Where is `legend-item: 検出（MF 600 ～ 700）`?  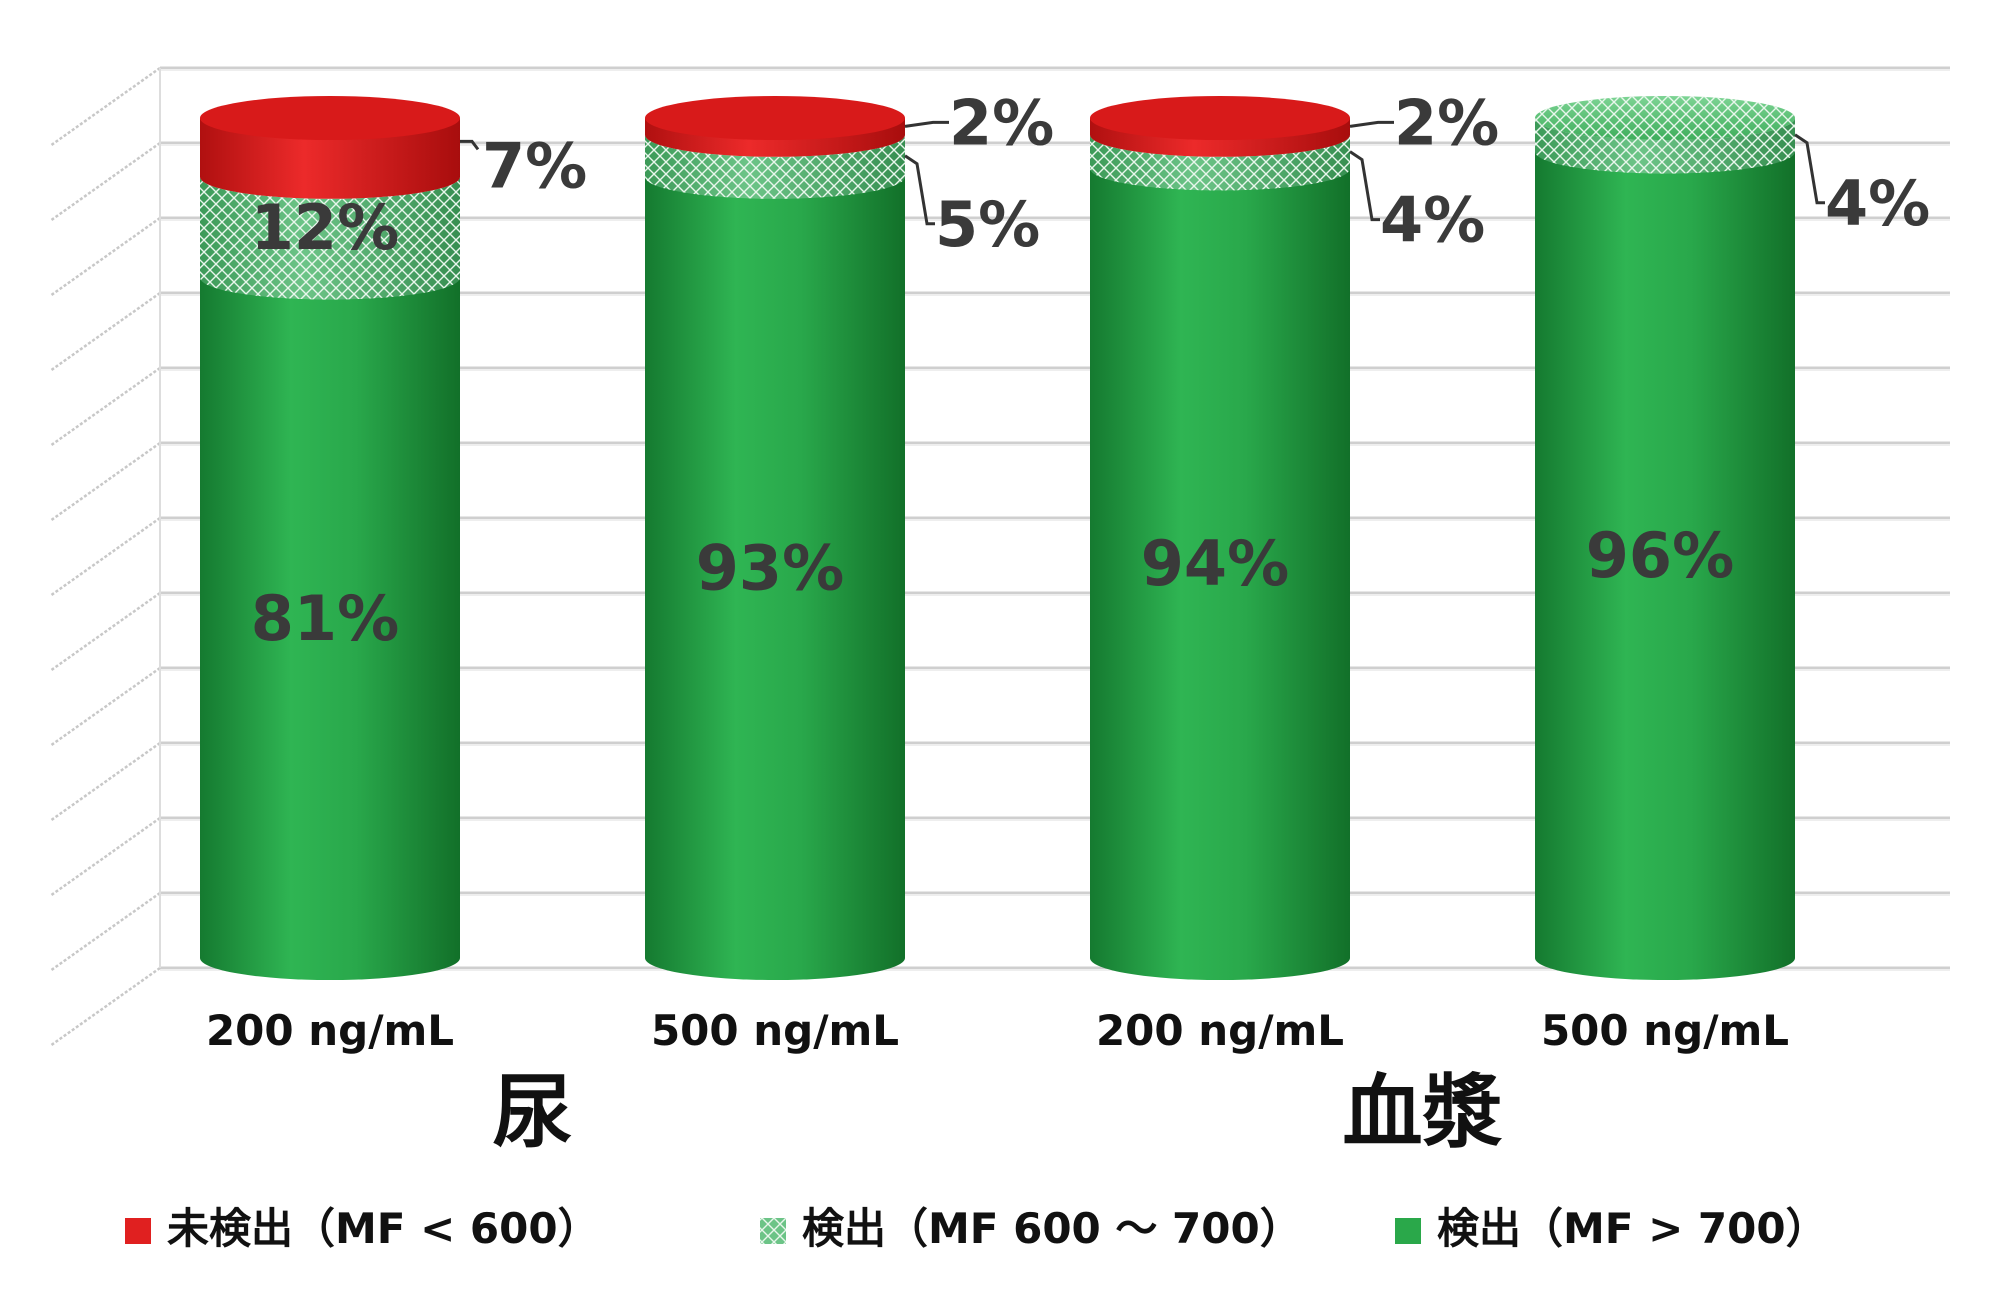 legend-item: 検出（MF 600 ～ 700） is located at coordinates (1031, 1228).